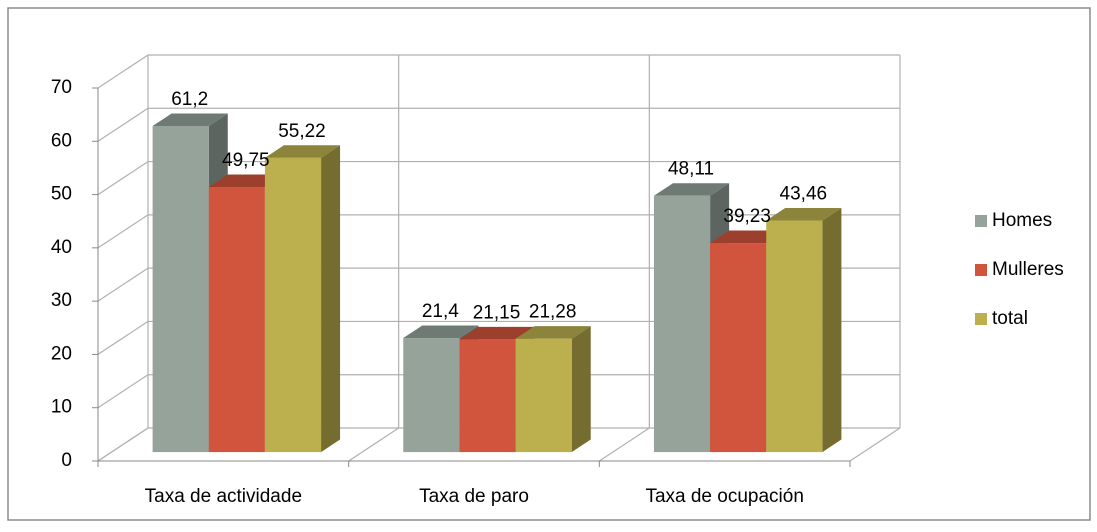 The height and width of the screenshot is (532, 1097). What do you see at coordinates (61, 353) in the screenshot?
I see `y-tick-label: 20` at bounding box center [61, 353].